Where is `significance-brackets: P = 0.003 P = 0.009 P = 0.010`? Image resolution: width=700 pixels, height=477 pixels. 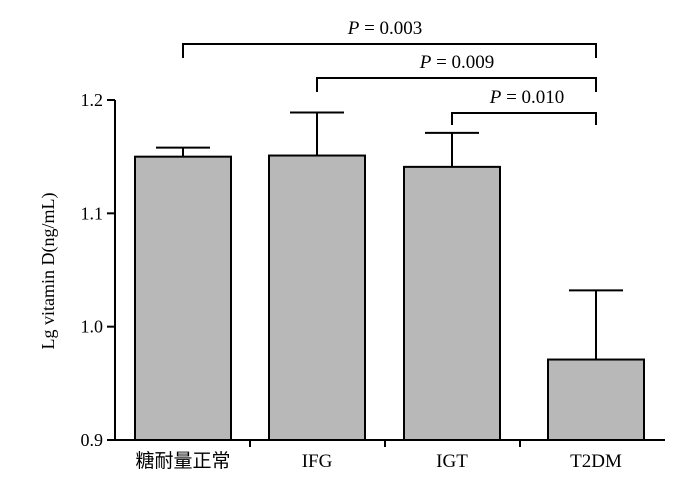 significance-brackets: P = 0.003 P = 0.009 P = 0.010 is located at coordinates (389, 71).